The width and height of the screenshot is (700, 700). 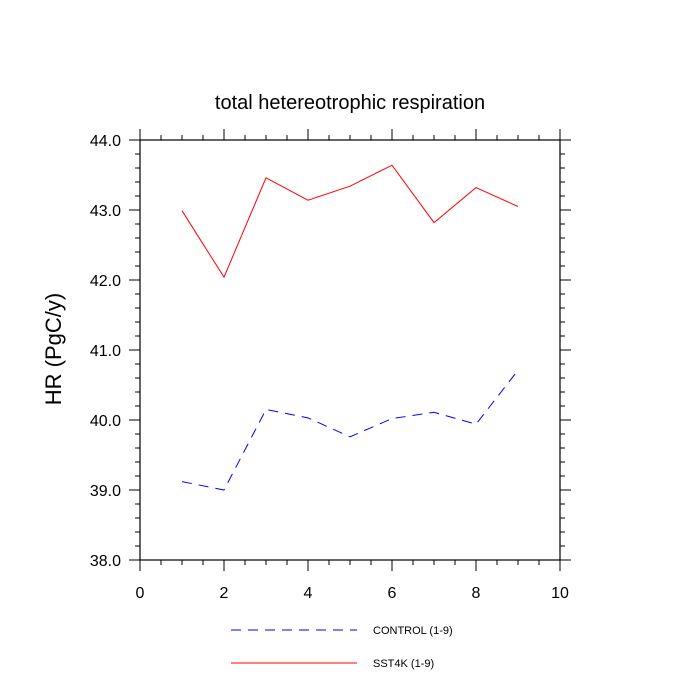 I want to click on x-tick-label: 0, so click(x=140, y=593).